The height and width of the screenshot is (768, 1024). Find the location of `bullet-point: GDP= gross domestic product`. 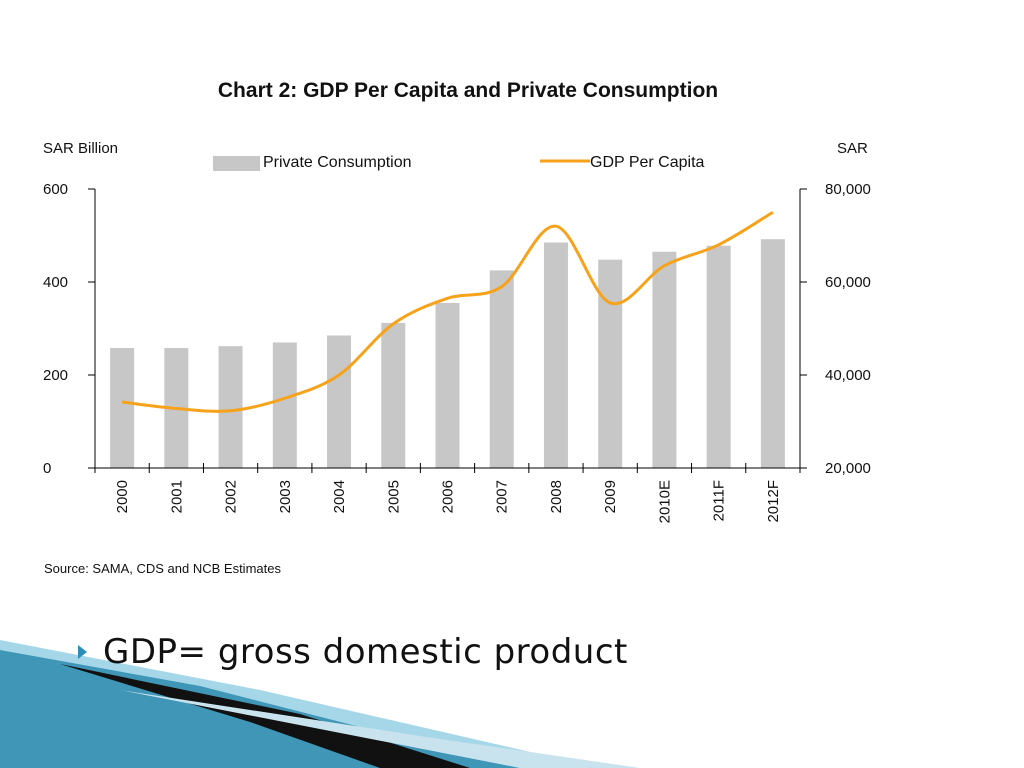

bullet-point: GDP= gross domestic product is located at coordinates (353, 652).